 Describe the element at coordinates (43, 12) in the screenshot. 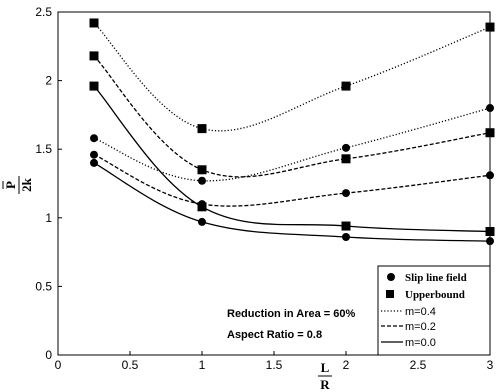

I see `y-tick-label: 2.5` at that location.